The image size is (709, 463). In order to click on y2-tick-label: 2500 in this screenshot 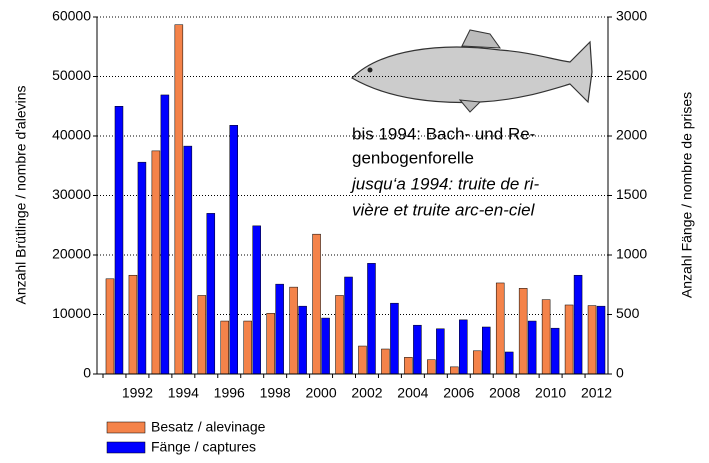, I will do `click(631, 75)`.